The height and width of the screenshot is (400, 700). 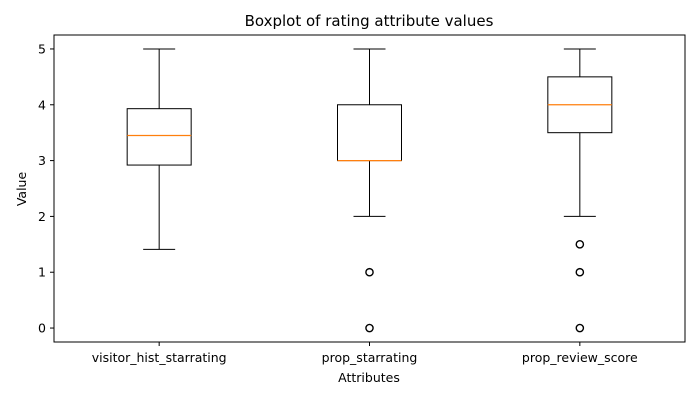 I want to click on x-tick-label: prop_starrating, so click(x=370, y=357).